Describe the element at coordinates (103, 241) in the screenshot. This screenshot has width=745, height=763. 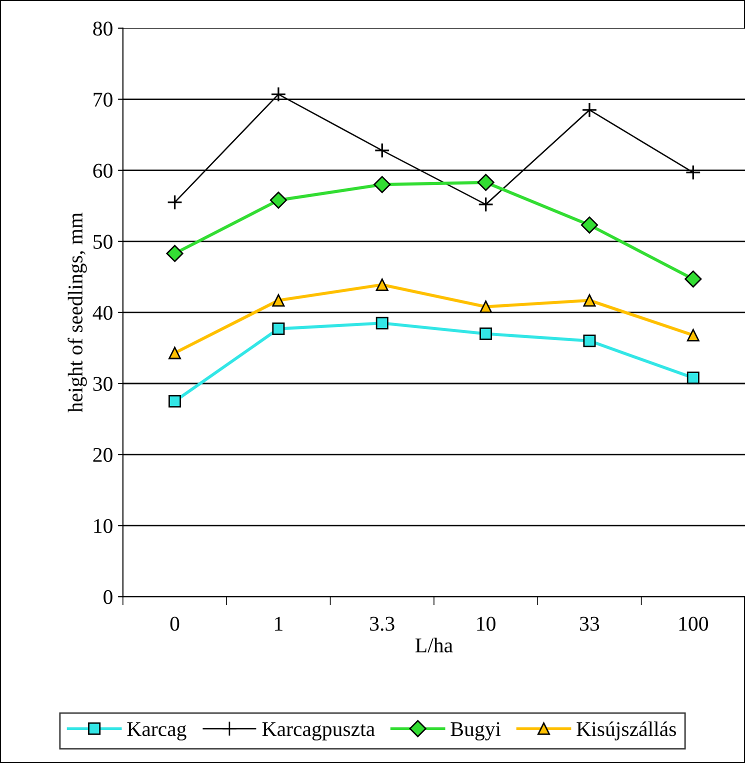
I see `y-tick-label: 50` at that location.